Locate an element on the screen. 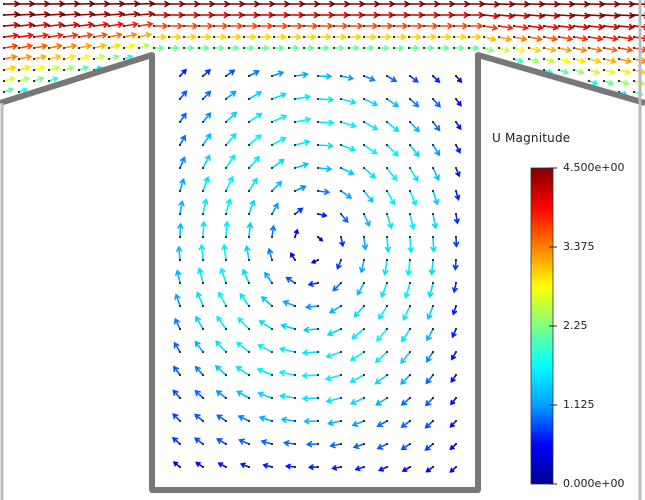 The height and width of the screenshot is (500, 645). colorbar-ticks is located at coordinates (553, 326).